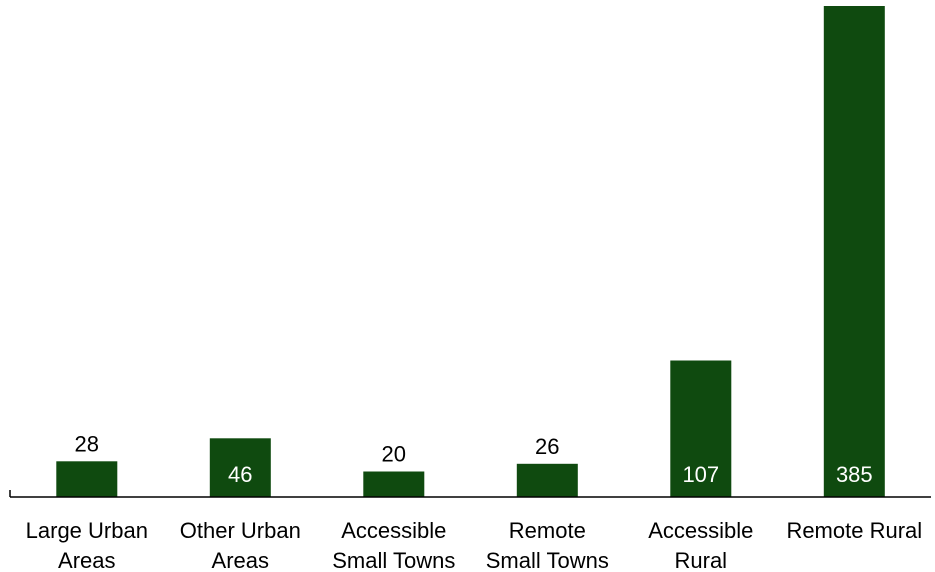 The height and width of the screenshot is (572, 935). What do you see at coordinates (547, 446) in the screenshot?
I see `bar-value-label: 26` at bounding box center [547, 446].